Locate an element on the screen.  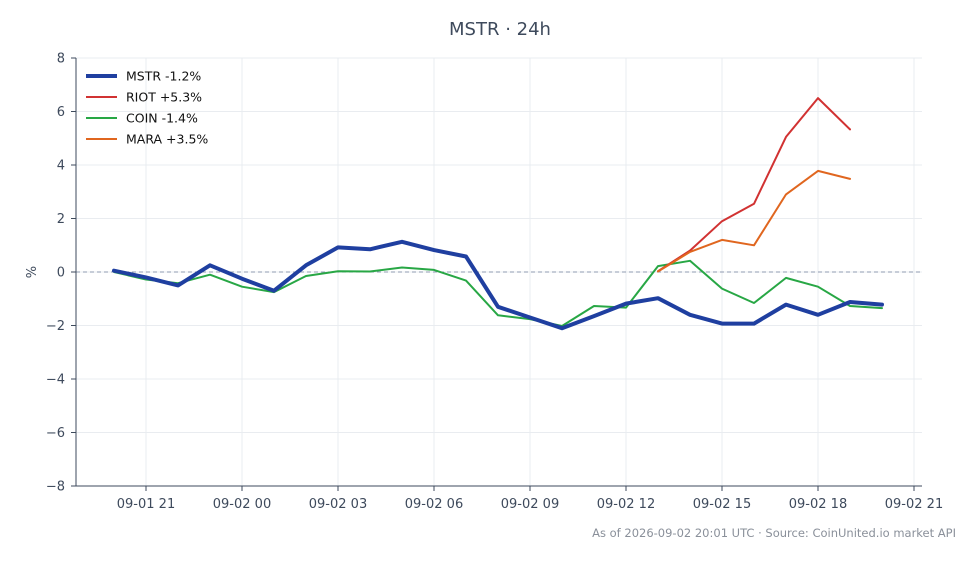
x-tick-label: 09-02 18 is located at coordinates (818, 504).